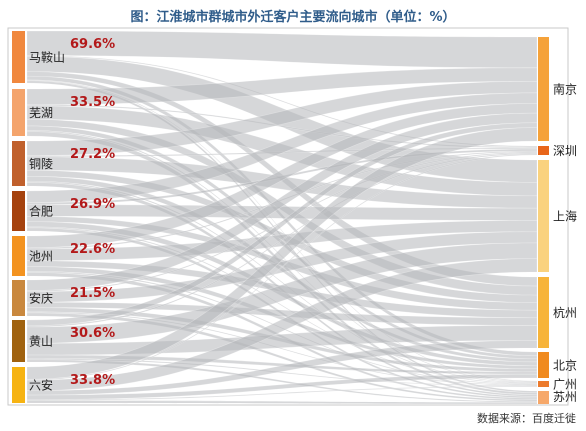 This screenshot has height=431, width=586. What do you see at coordinates (41, 298) in the screenshot?
I see `source-node-label: 安庆` at bounding box center [41, 298].